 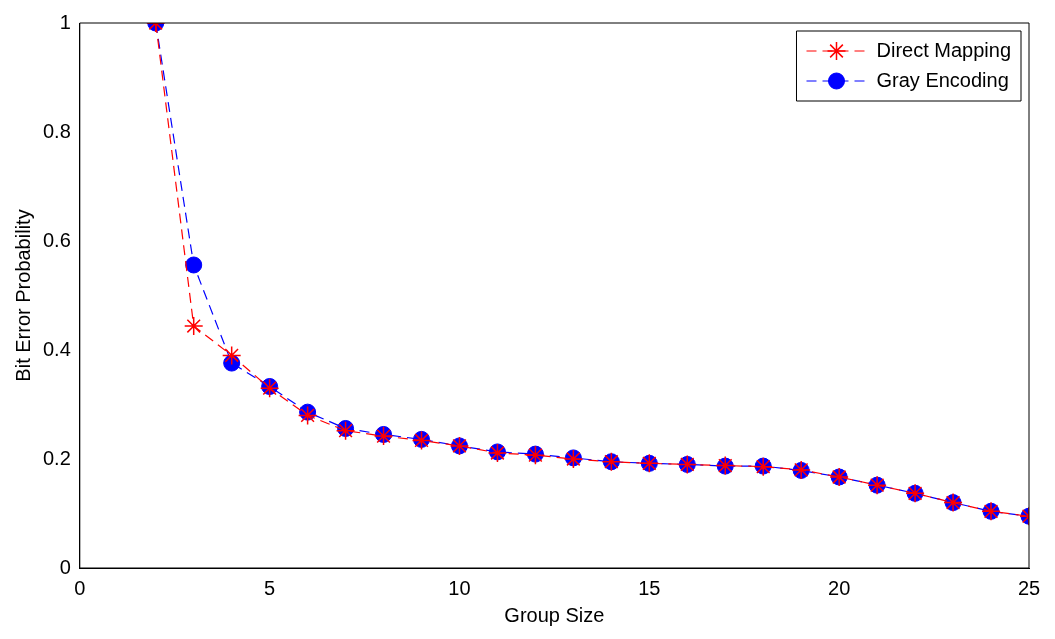 What do you see at coordinates (942, 79) in the screenshot?
I see `legend-label: Gray Encoding` at bounding box center [942, 79].